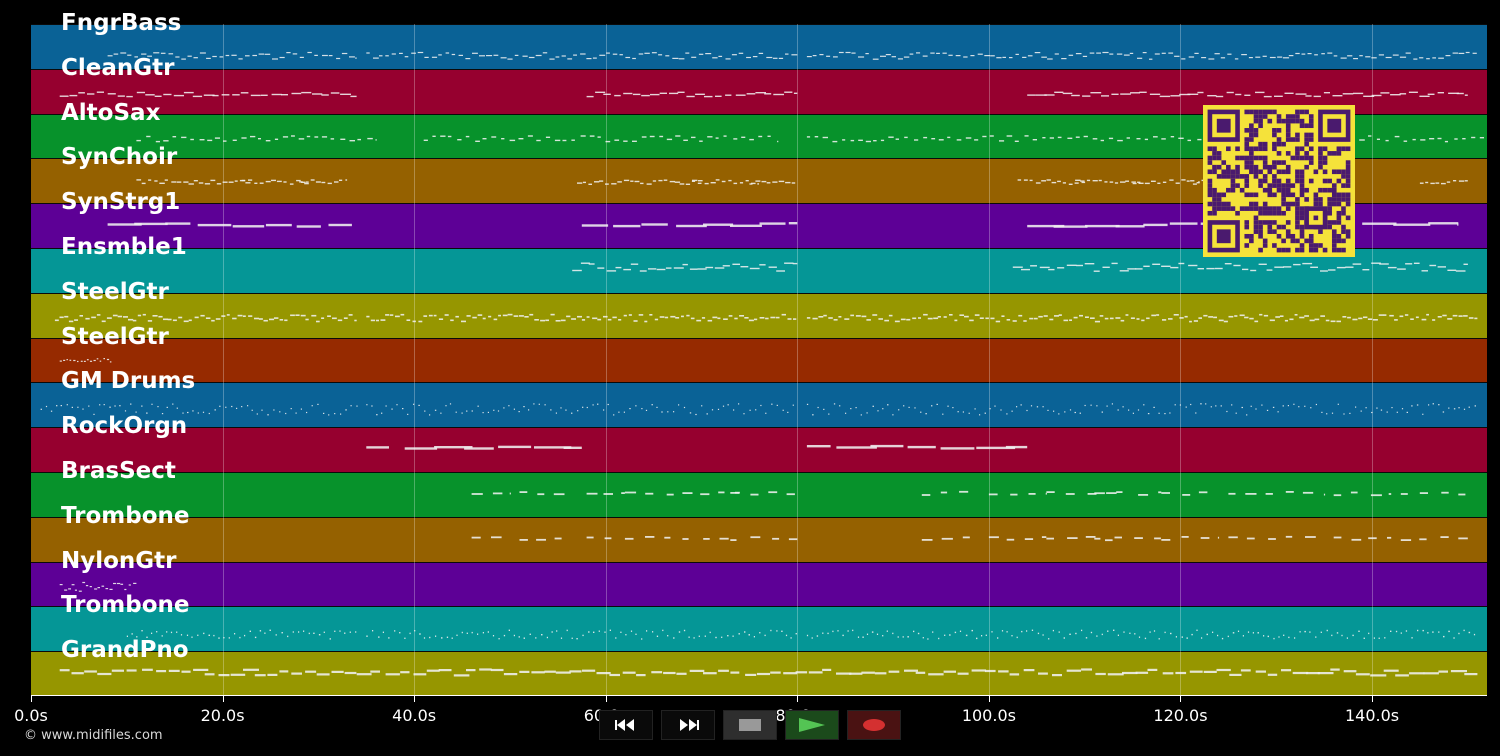  Describe the element at coordinates (223, 360) in the screenshot. I see `time-gridline` at that location.